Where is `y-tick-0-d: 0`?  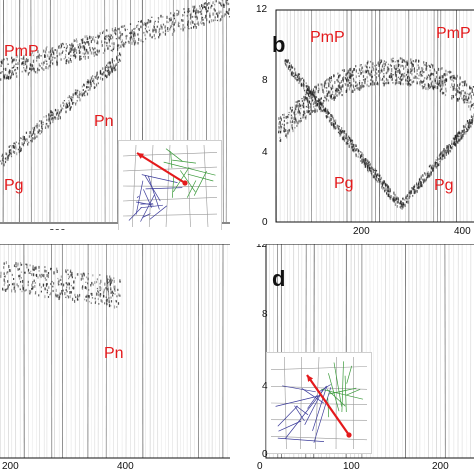
y-tick-0-d: 0 is located at coordinates (265, 454).